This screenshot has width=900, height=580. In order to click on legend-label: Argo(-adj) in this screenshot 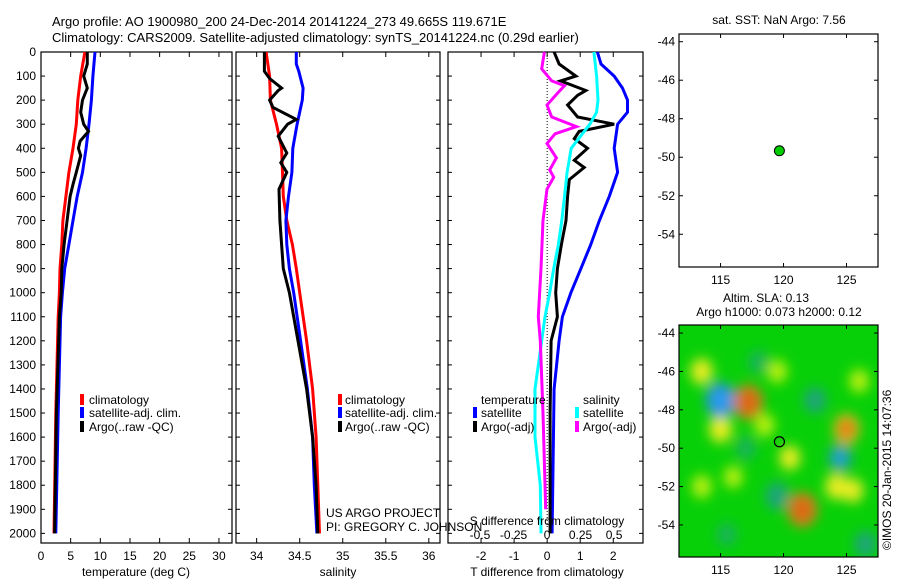, I will do `click(507, 427)`.